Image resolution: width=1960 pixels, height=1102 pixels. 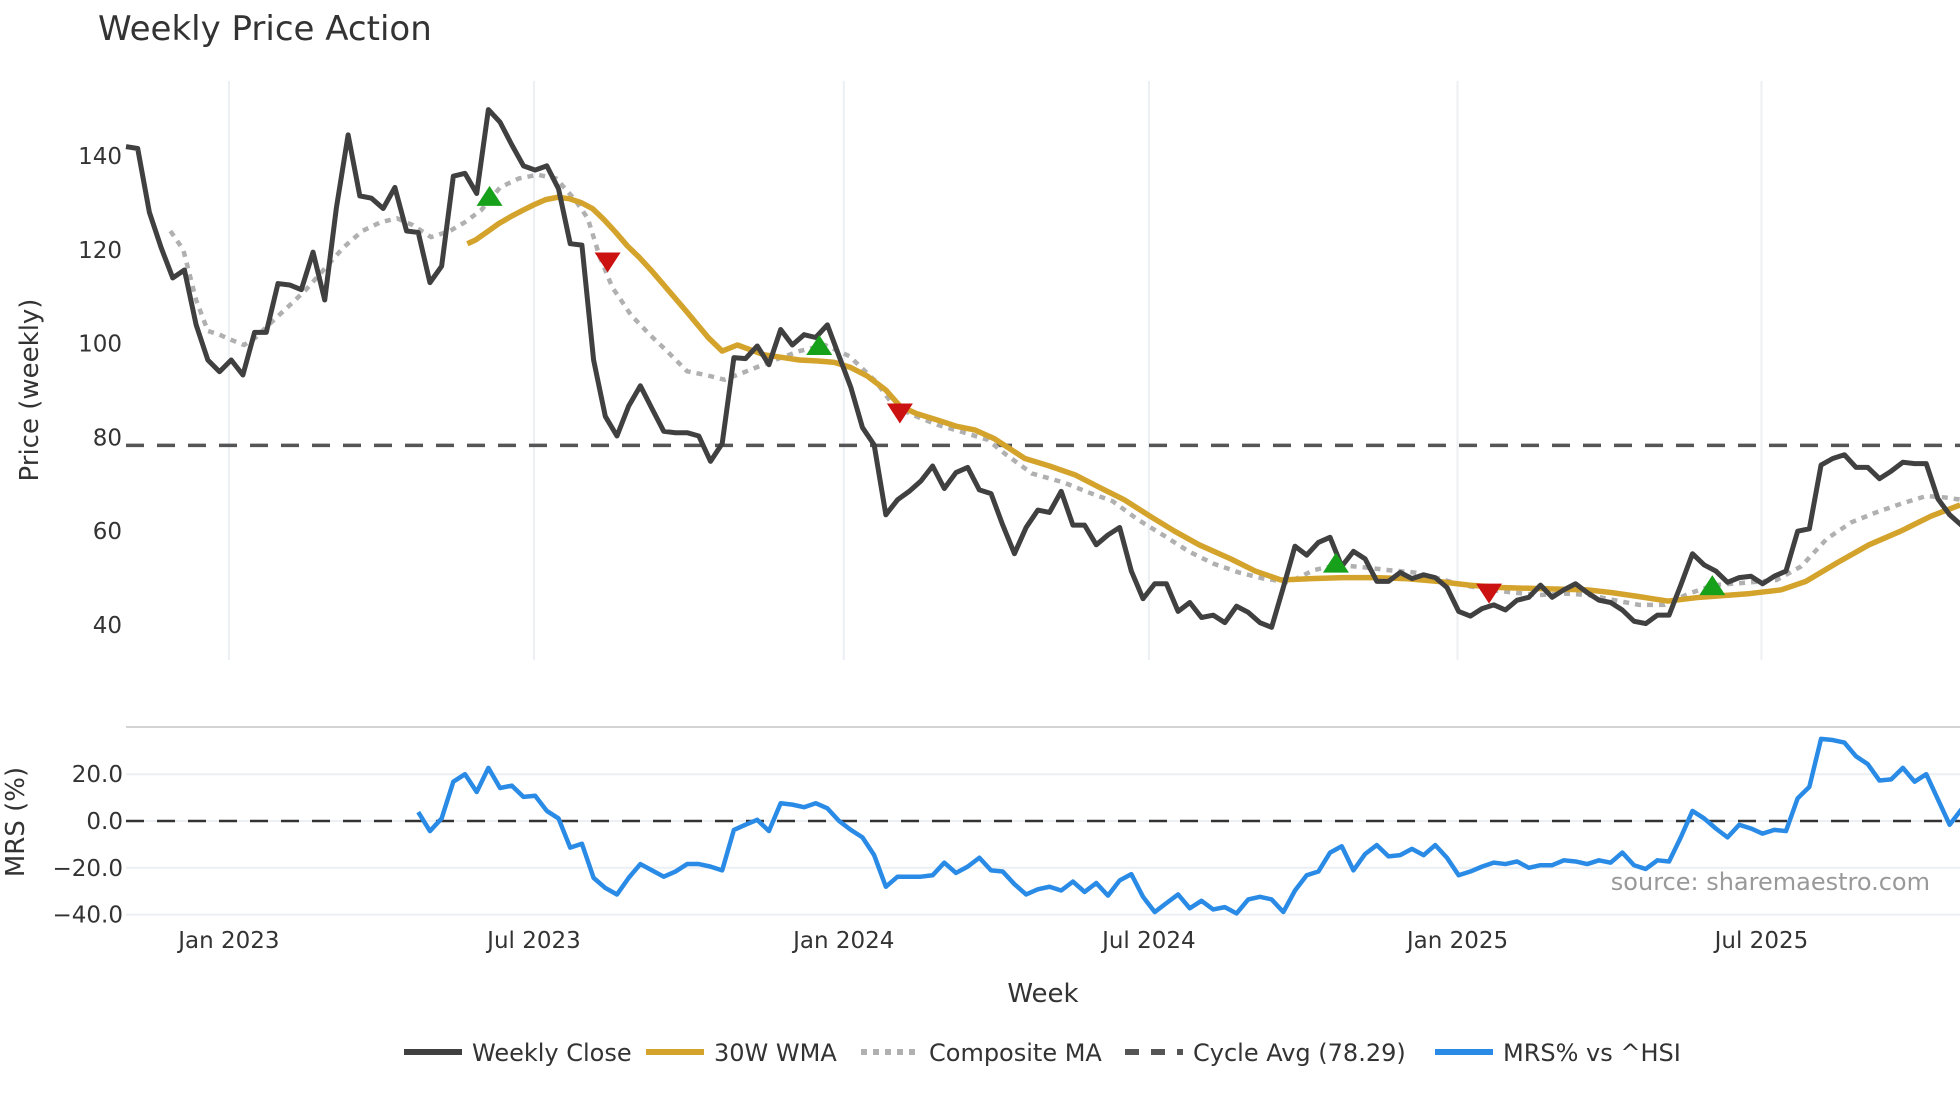 What do you see at coordinates (1770, 882) in the screenshot?
I see `source-annotation: source: sharemaestro.com` at bounding box center [1770, 882].